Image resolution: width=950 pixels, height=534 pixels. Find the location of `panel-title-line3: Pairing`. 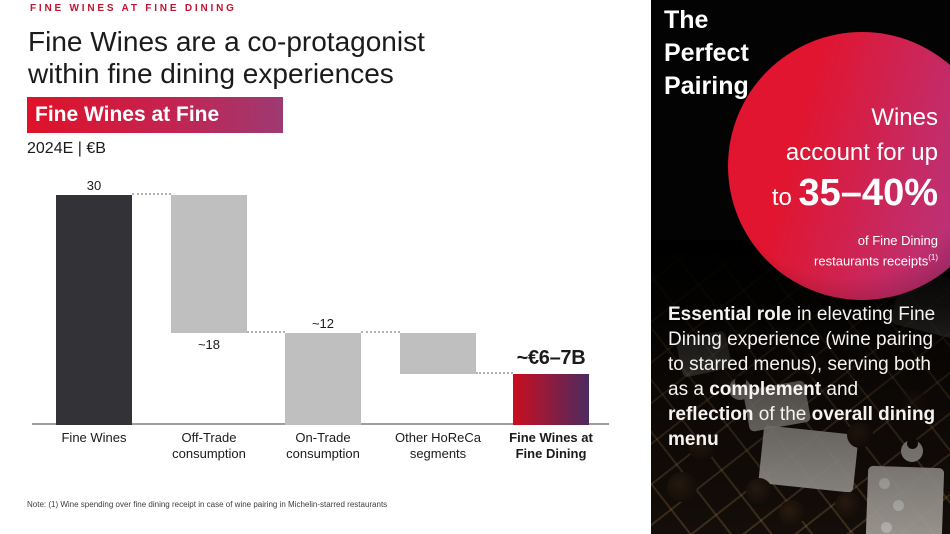

panel-title-line3: Pairing is located at coordinates (706, 86).